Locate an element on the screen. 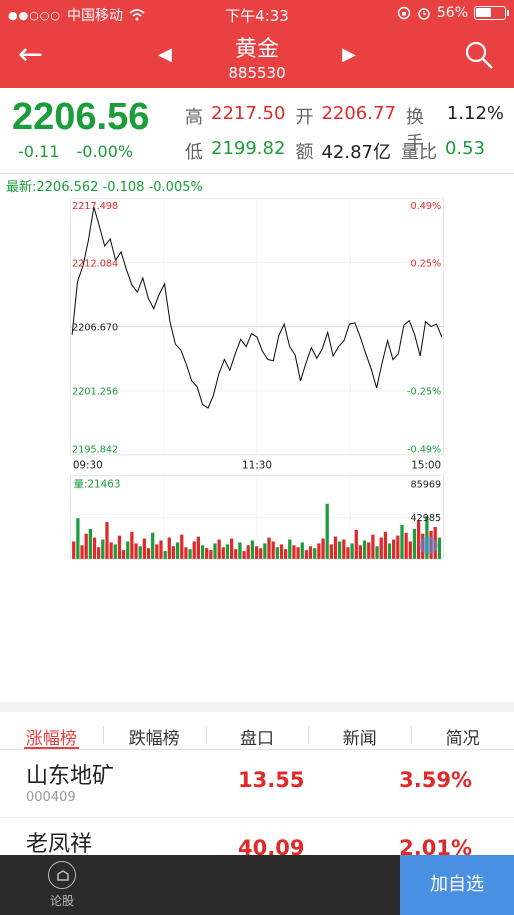  current-price: 2206.56 is located at coordinates (81, 117).